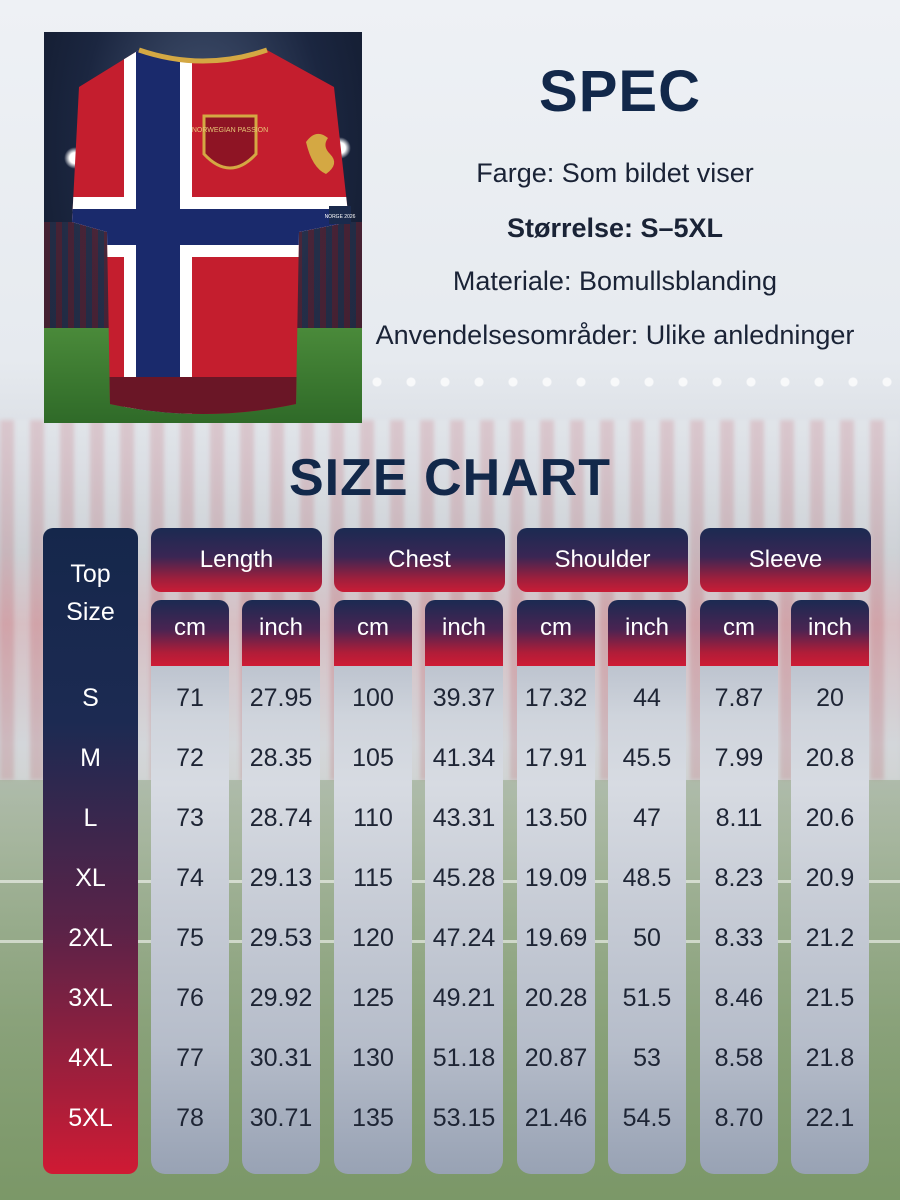 The image size is (900, 1200). Describe the element at coordinates (190, 1118) in the screenshot. I see `table-cell: 78` at that location.